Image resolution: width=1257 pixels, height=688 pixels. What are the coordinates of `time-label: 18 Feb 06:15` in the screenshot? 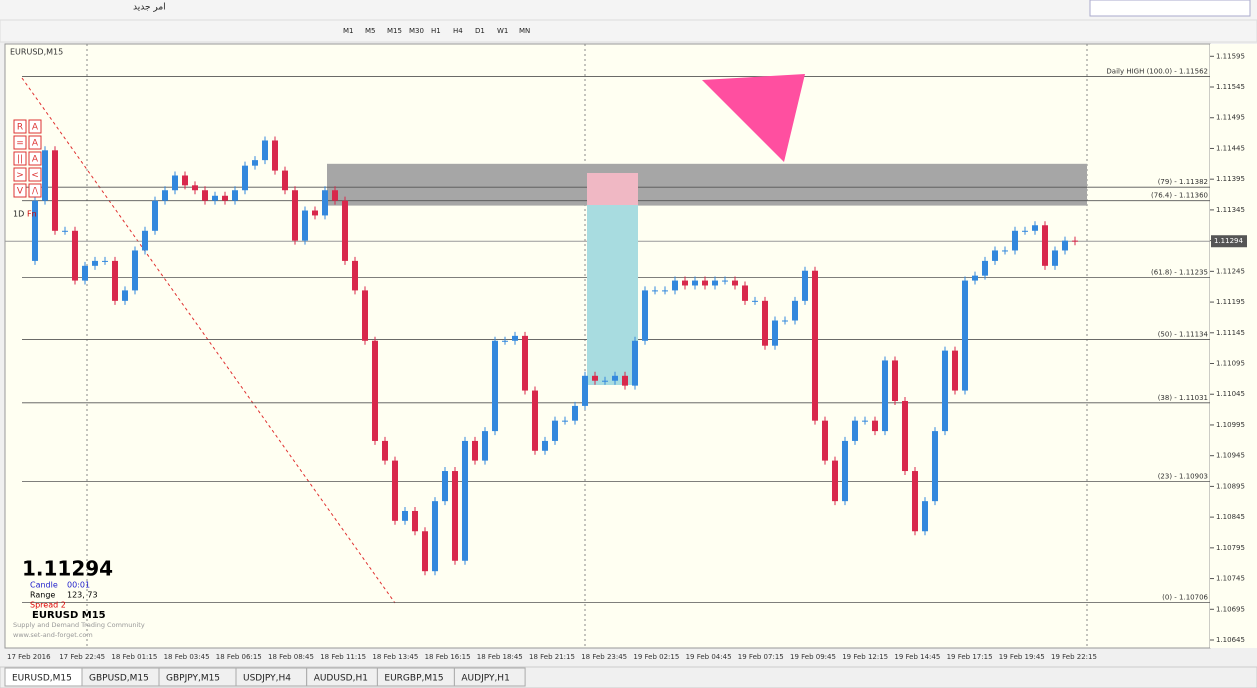 It's located at (239, 657).